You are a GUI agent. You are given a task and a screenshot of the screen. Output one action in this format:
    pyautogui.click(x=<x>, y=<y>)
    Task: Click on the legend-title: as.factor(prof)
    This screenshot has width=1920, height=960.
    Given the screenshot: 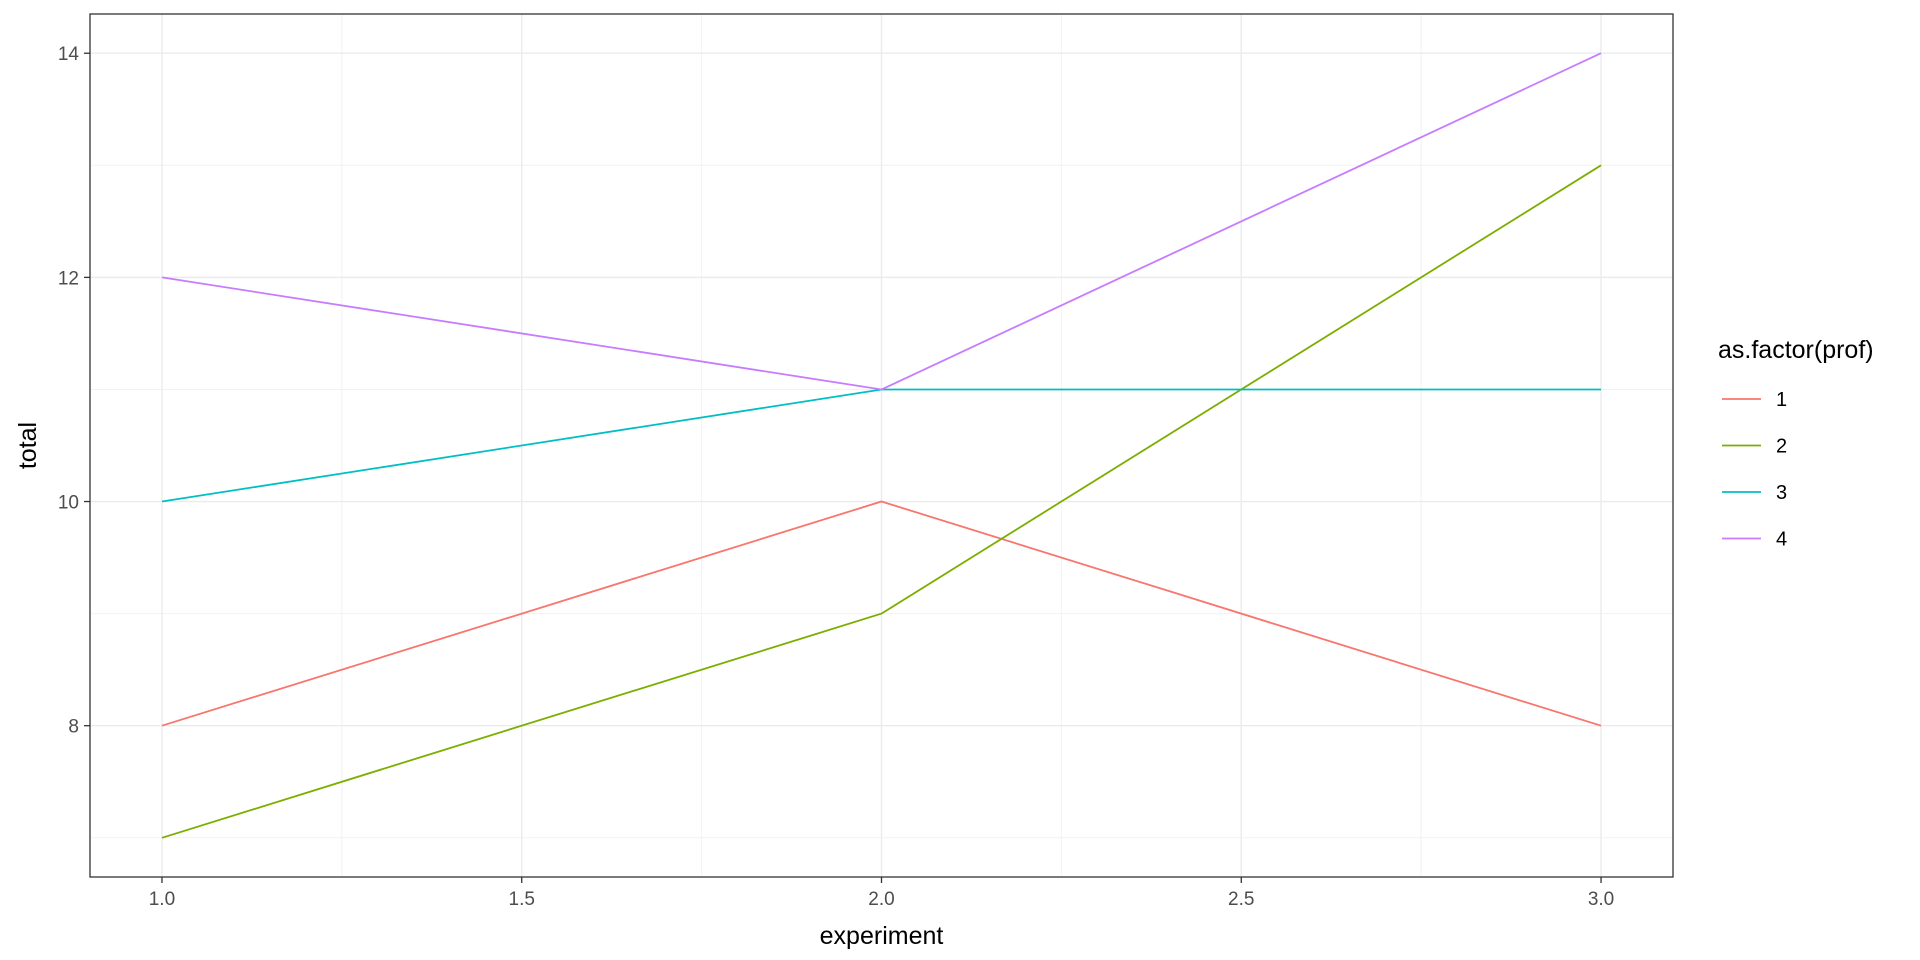 What is the action you would take?
    pyautogui.click(x=1796, y=350)
    